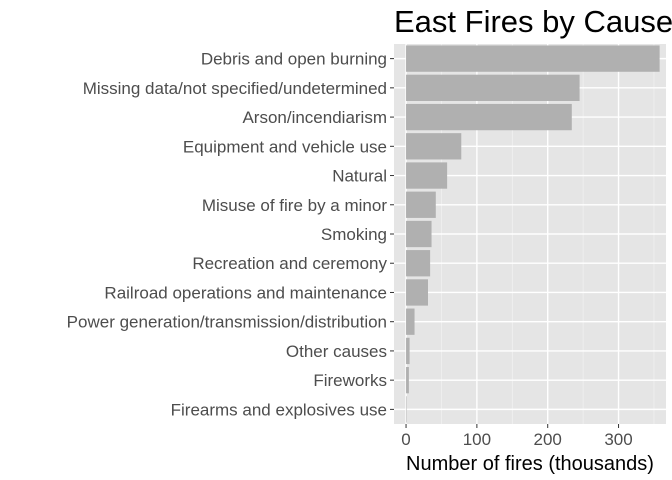 Image resolution: width=672 pixels, height=480 pixels. I want to click on category-label: Arson/incendiarism, so click(314, 117).